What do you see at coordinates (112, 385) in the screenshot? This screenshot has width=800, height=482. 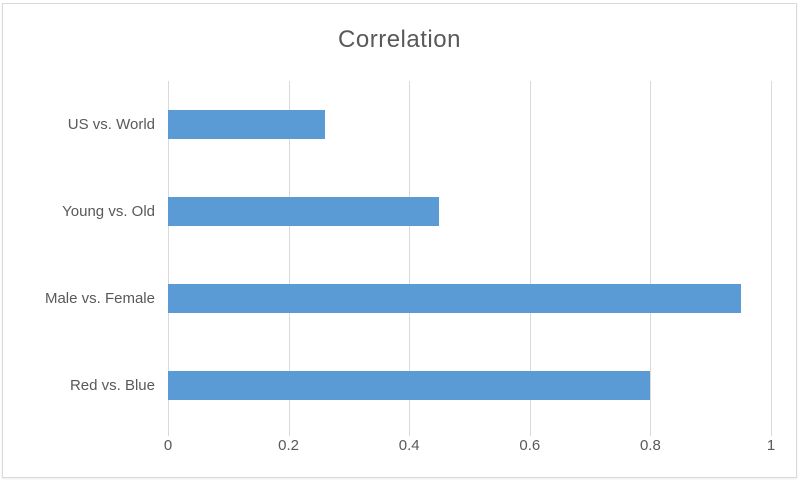 I see `category-label: Red vs. Blue` at bounding box center [112, 385].